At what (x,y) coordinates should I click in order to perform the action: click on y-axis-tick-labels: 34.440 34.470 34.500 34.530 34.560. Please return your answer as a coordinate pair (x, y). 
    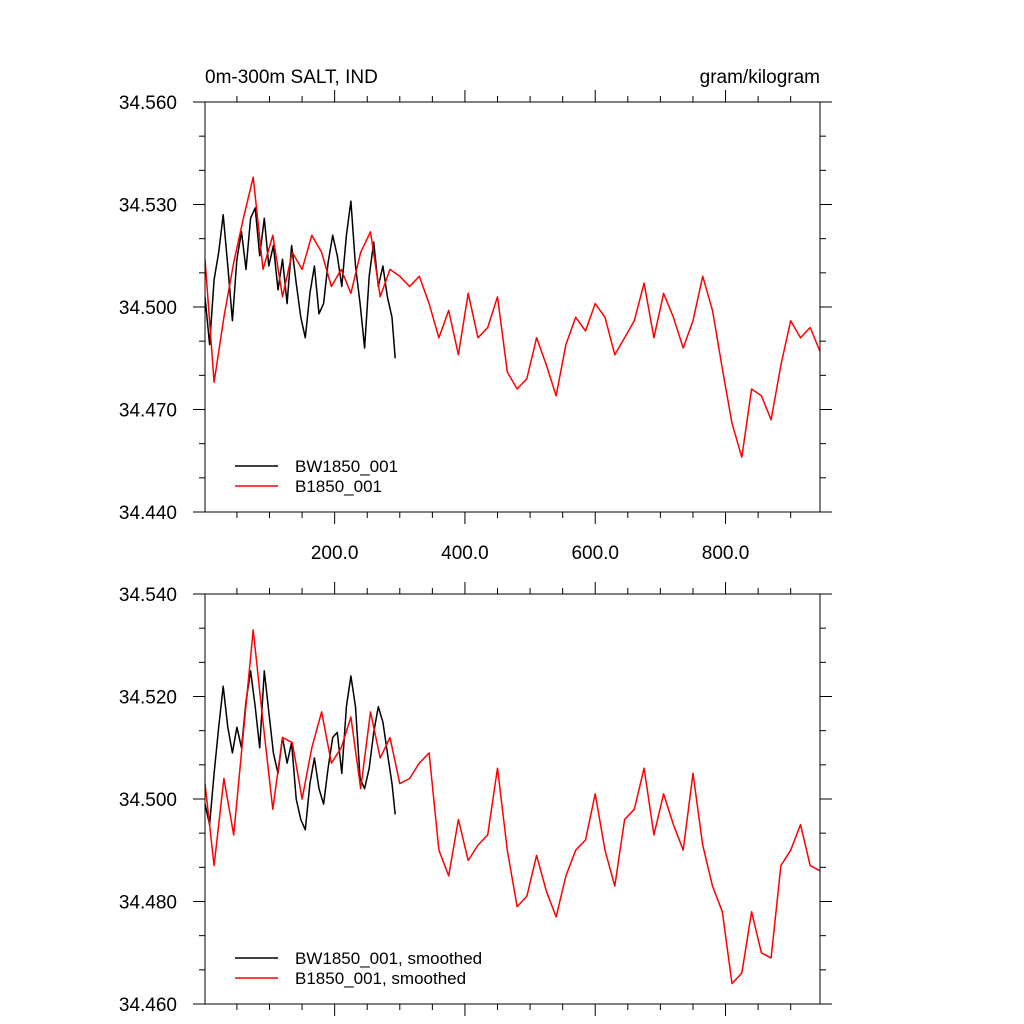
    Looking at the image, I should click on (148, 308).